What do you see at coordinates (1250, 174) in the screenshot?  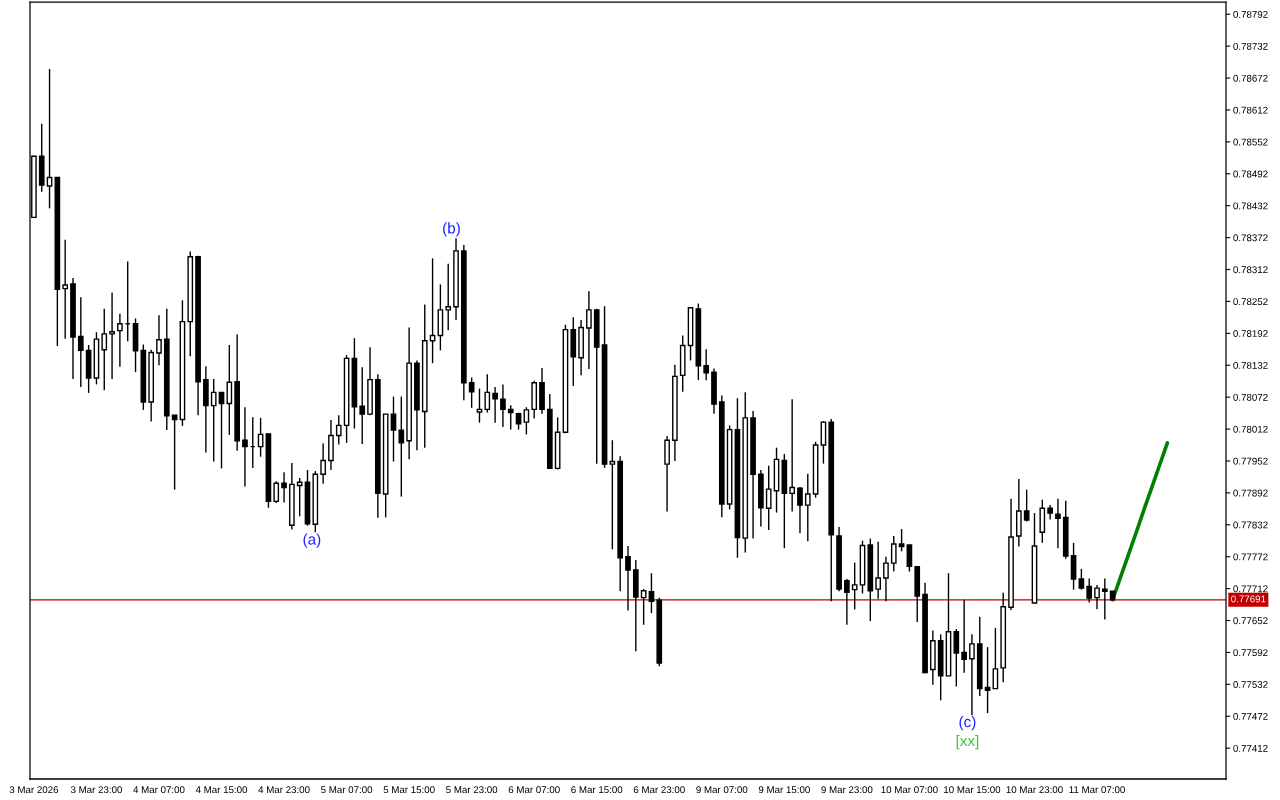 I see `y-tick-label: 0.78492` at bounding box center [1250, 174].